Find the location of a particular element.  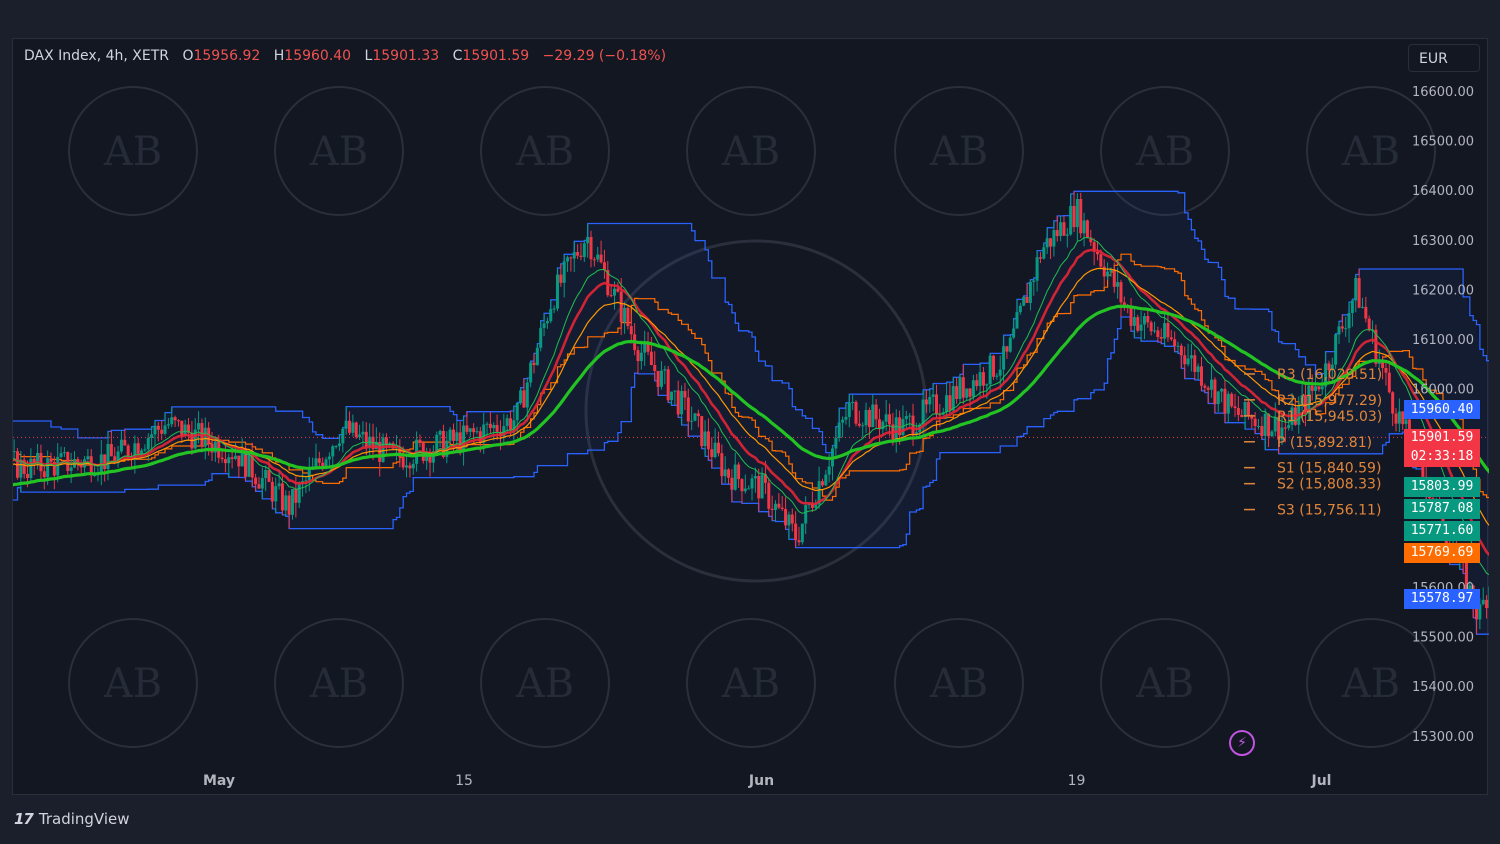

brand-name: TradingView is located at coordinates (84, 819).